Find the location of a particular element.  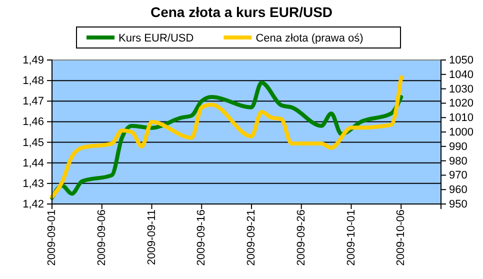

y-tick-label: 1,47 is located at coordinates (33, 102).